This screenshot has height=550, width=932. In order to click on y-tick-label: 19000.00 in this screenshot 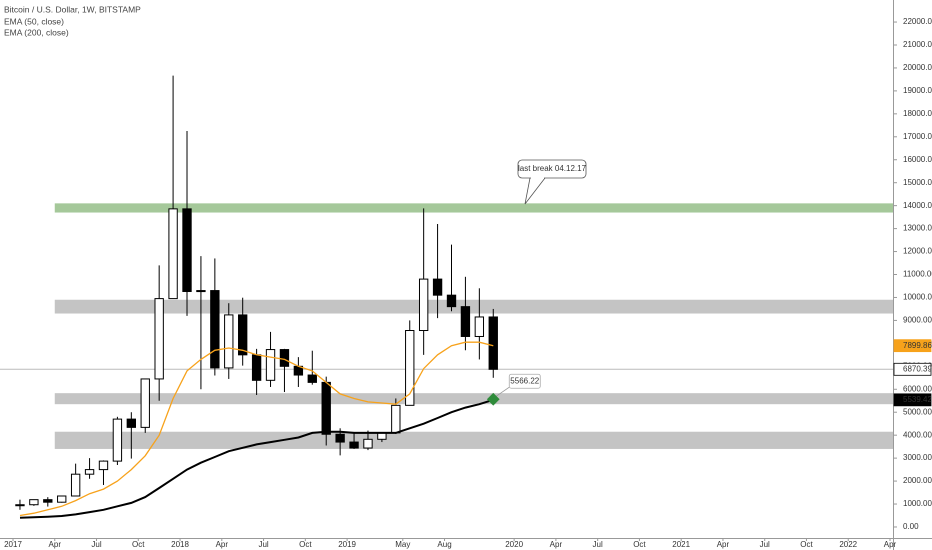, I will do `click(917, 90)`.